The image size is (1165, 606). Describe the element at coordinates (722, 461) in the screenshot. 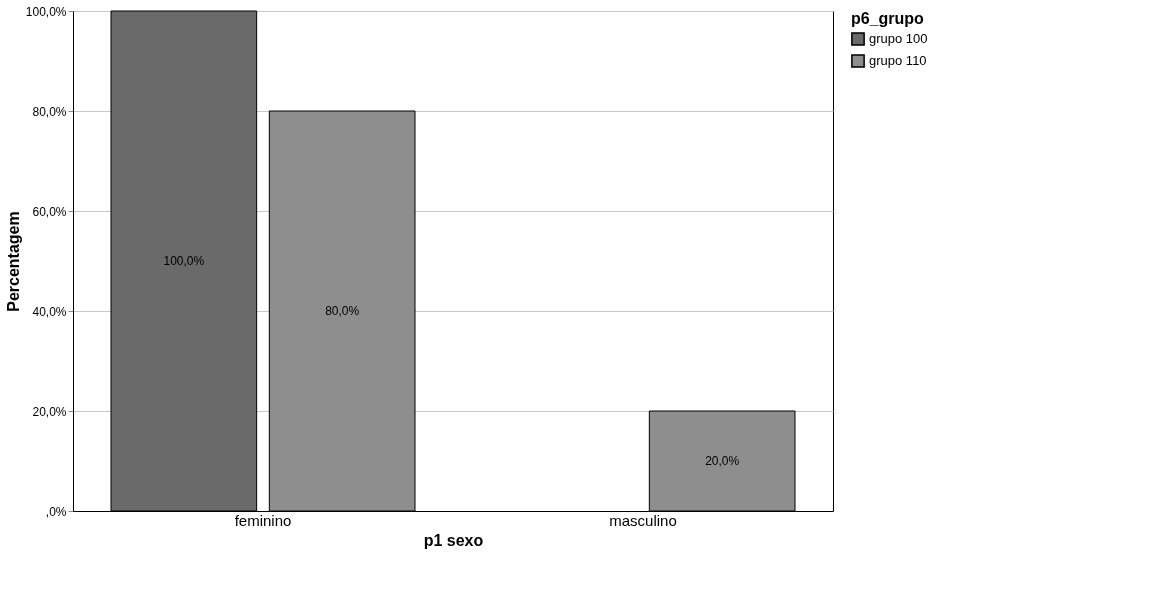

I see `data-label: 20,0%` at that location.